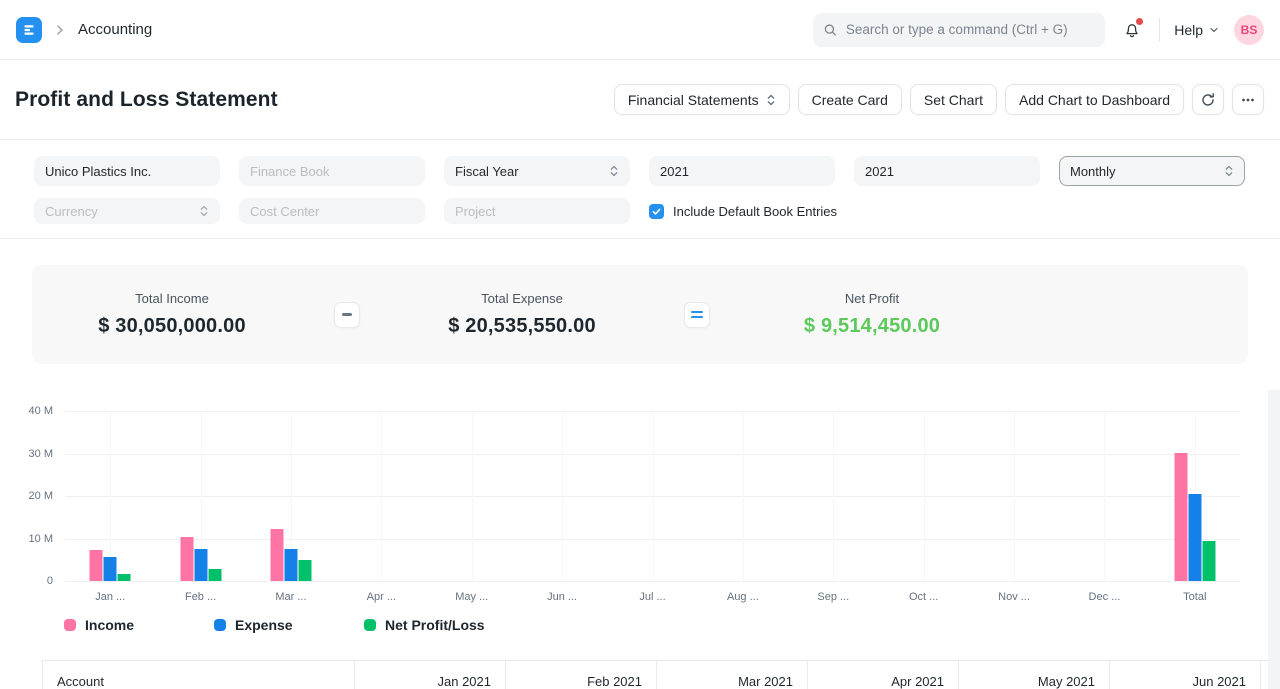 Image resolution: width=1280 pixels, height=689 pixels. Describe the element at coordinates (883, 675) in the screenshot. I see `column-header-apr-2021: Apr 2021` at that location.